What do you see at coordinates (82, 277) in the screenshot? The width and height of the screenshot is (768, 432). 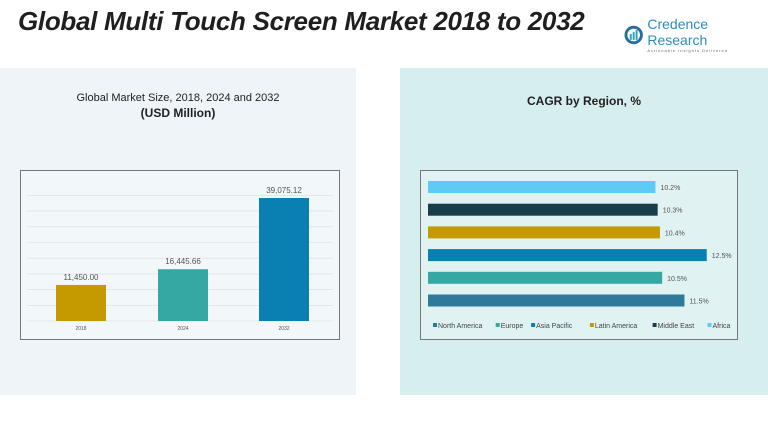 I see `data-label: 11,450.00` at bounding box center [82, 277].